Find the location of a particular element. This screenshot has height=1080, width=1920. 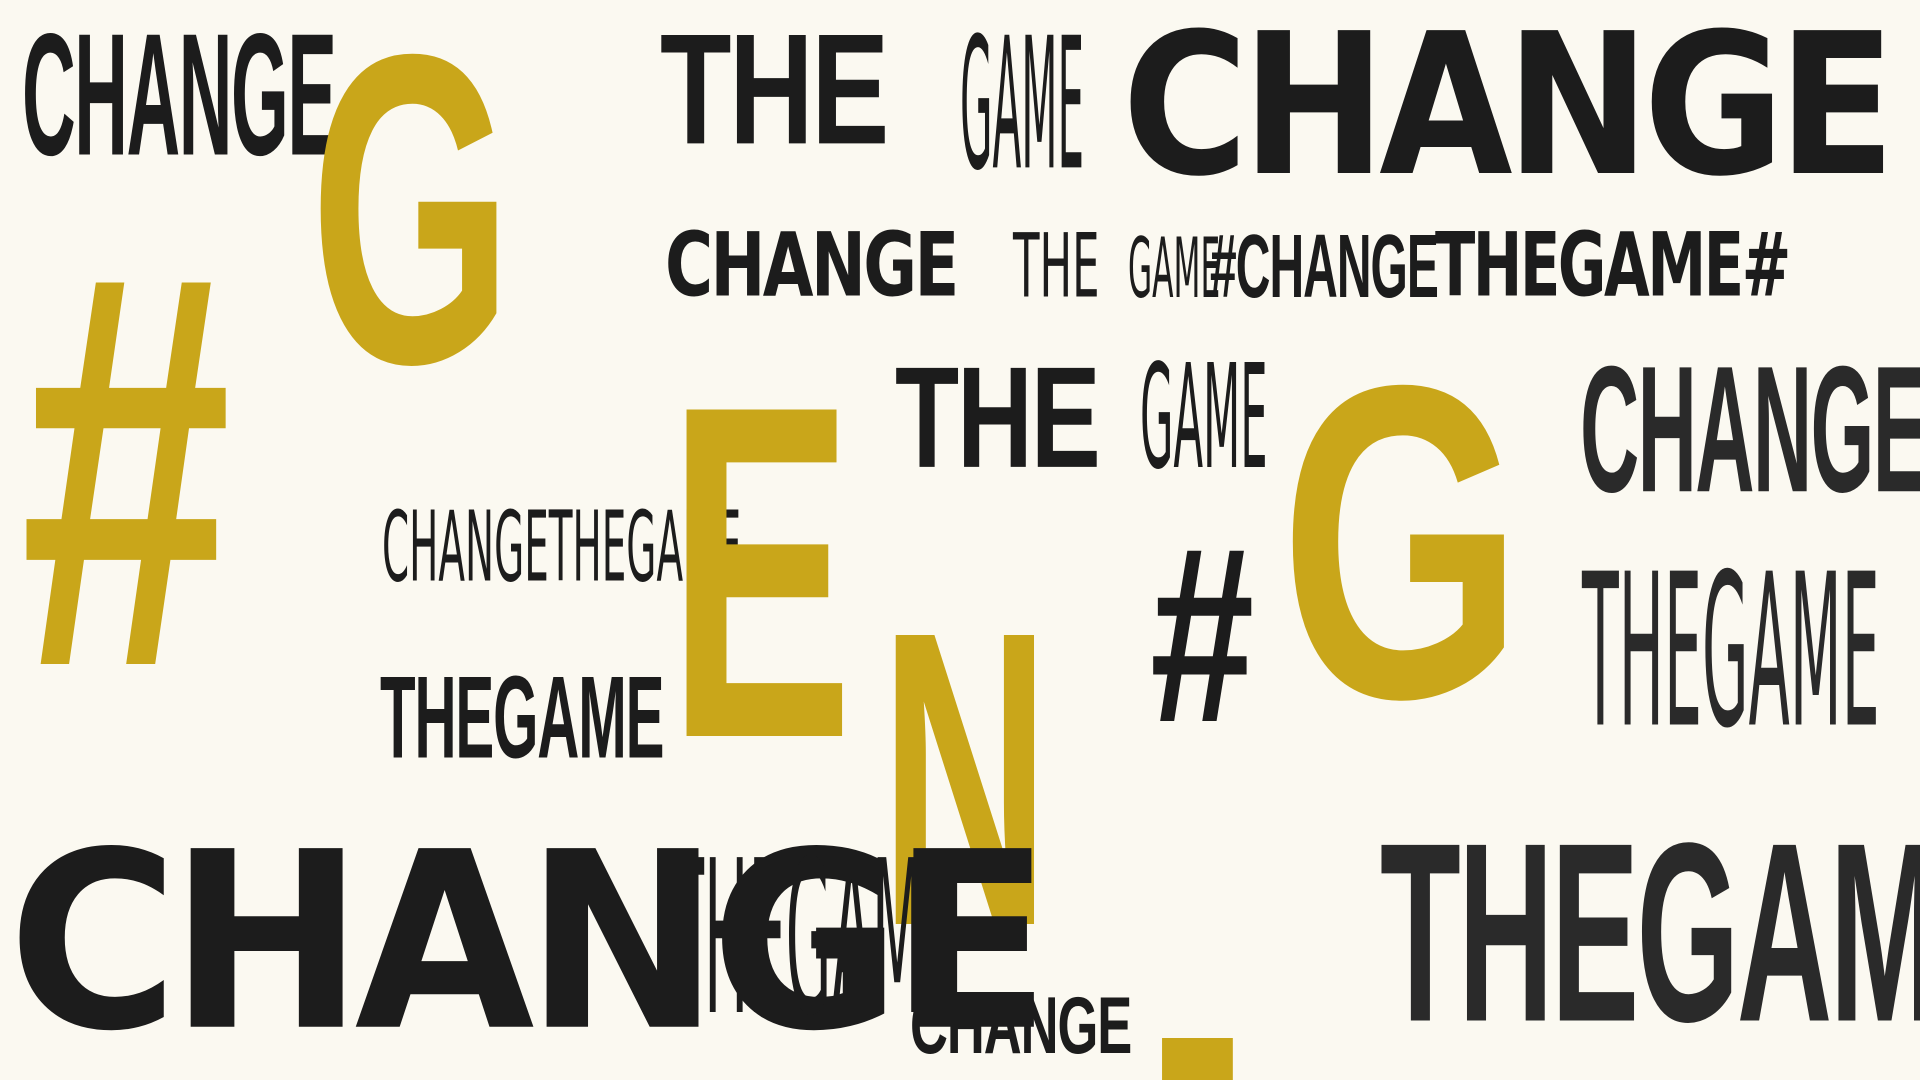

word-change-top-left: CHANGE is located at coordinates (179, 96).